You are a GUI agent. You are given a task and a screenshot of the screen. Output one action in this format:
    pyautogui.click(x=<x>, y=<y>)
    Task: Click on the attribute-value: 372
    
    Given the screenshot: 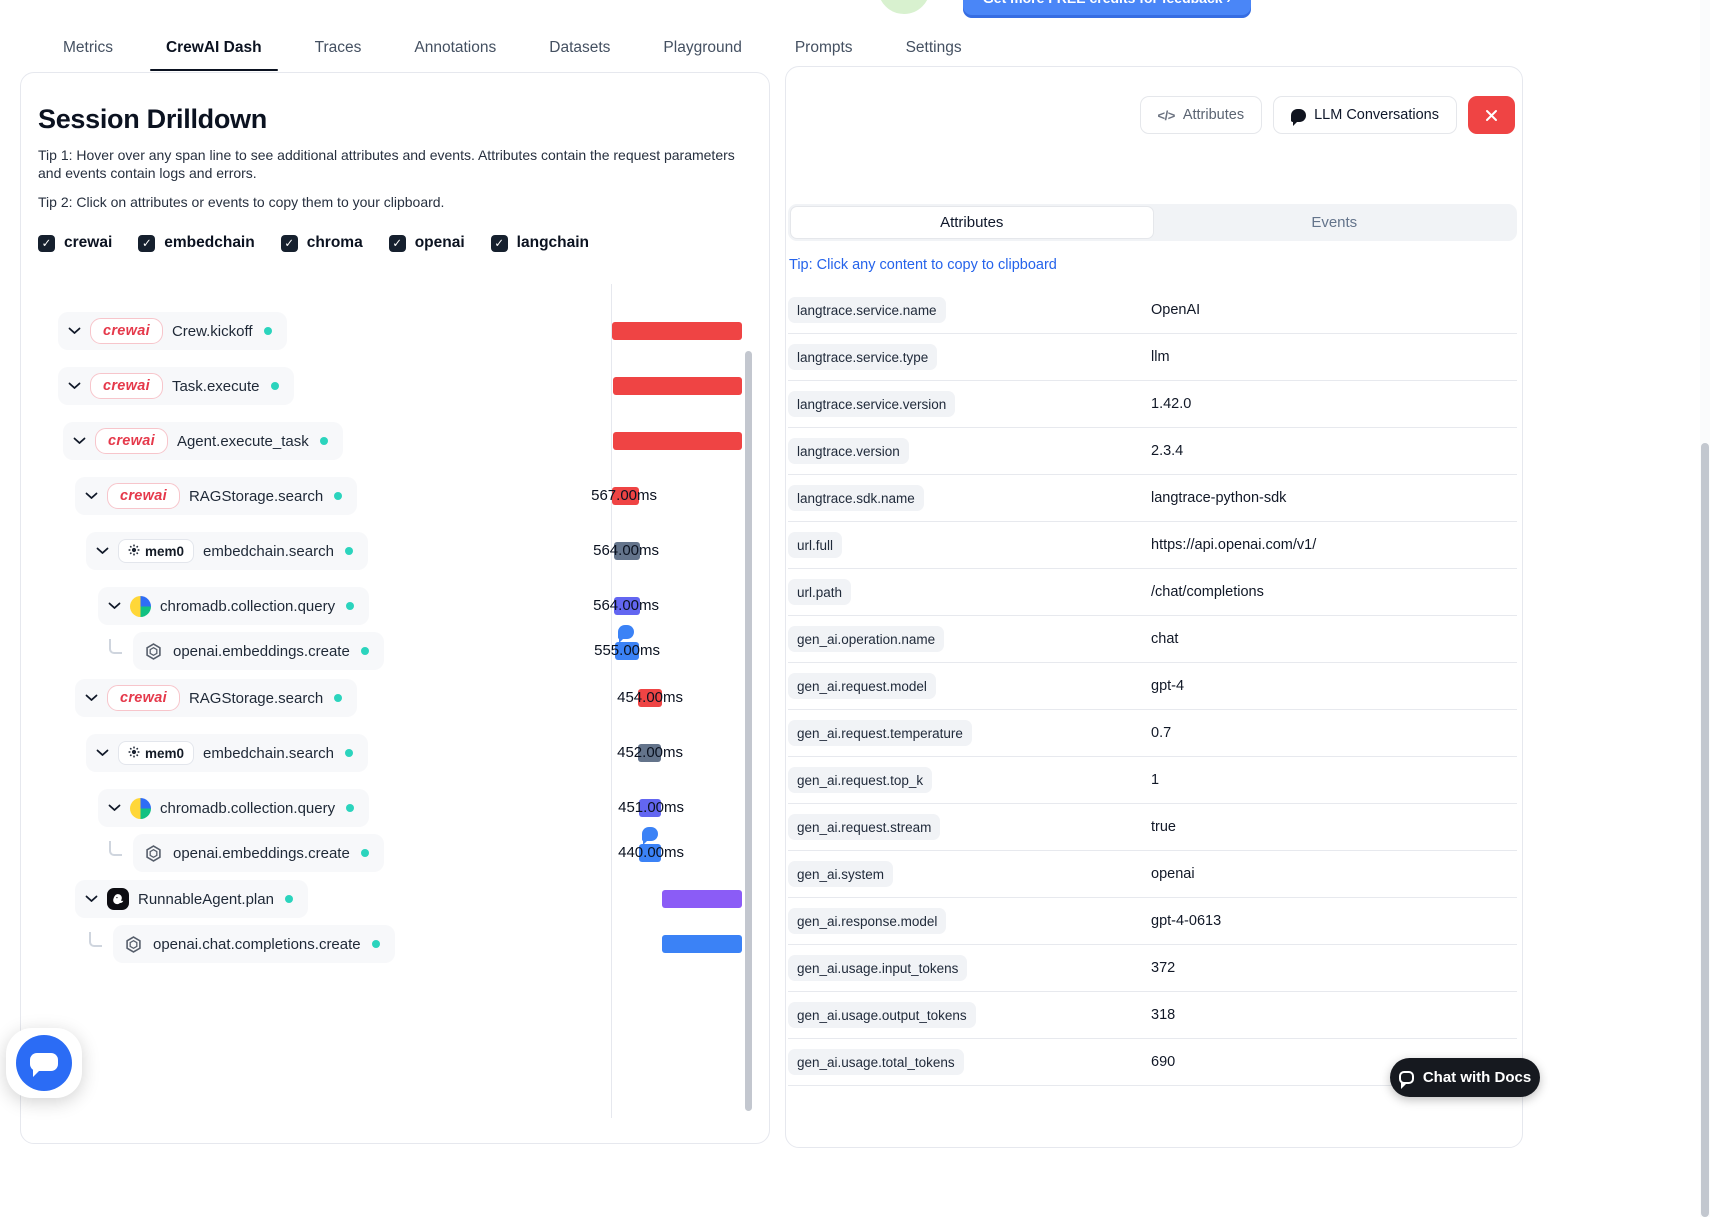 What is the action you would take?
    pyautogui.click(x=1163, y=968)
    